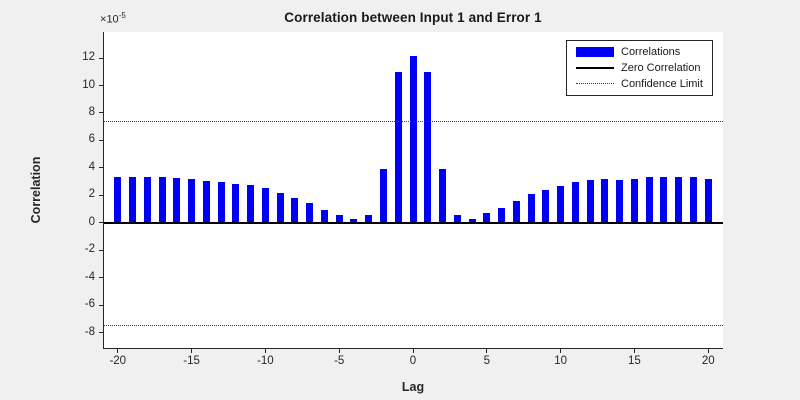  Describe the element at coordinates (662, 84) in the screenshot. I see `legend-label: Confidence Limit` at that location.